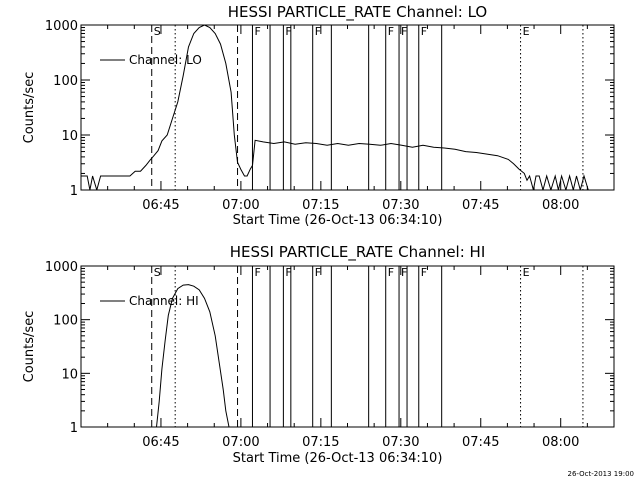  Describe the element at coordinates (358, 252) in the screenshot. I see `chart-title: HESSI PARTICLE_RATE Channel: HI` at that location.